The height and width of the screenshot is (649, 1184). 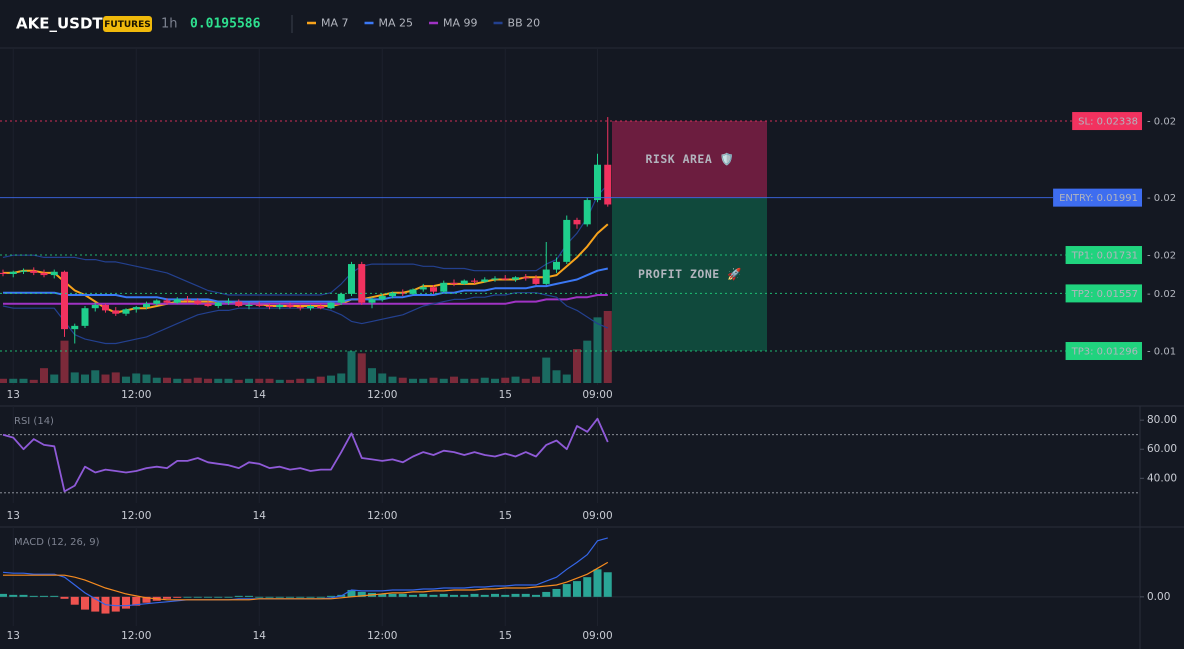 I want to click on level-label: TP2: 0.01557, so click(x=1104, y=294).